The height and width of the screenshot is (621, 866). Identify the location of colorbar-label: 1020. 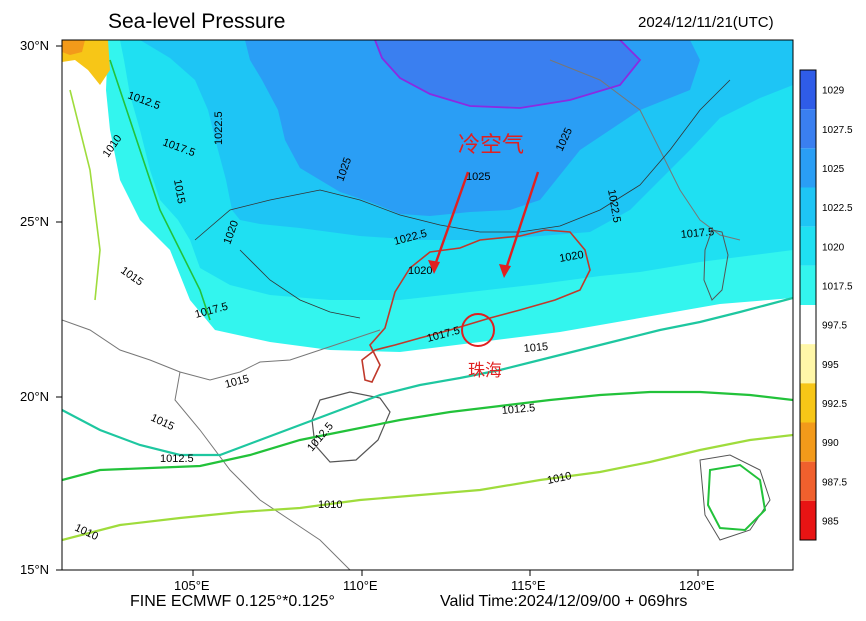
(833, 247).